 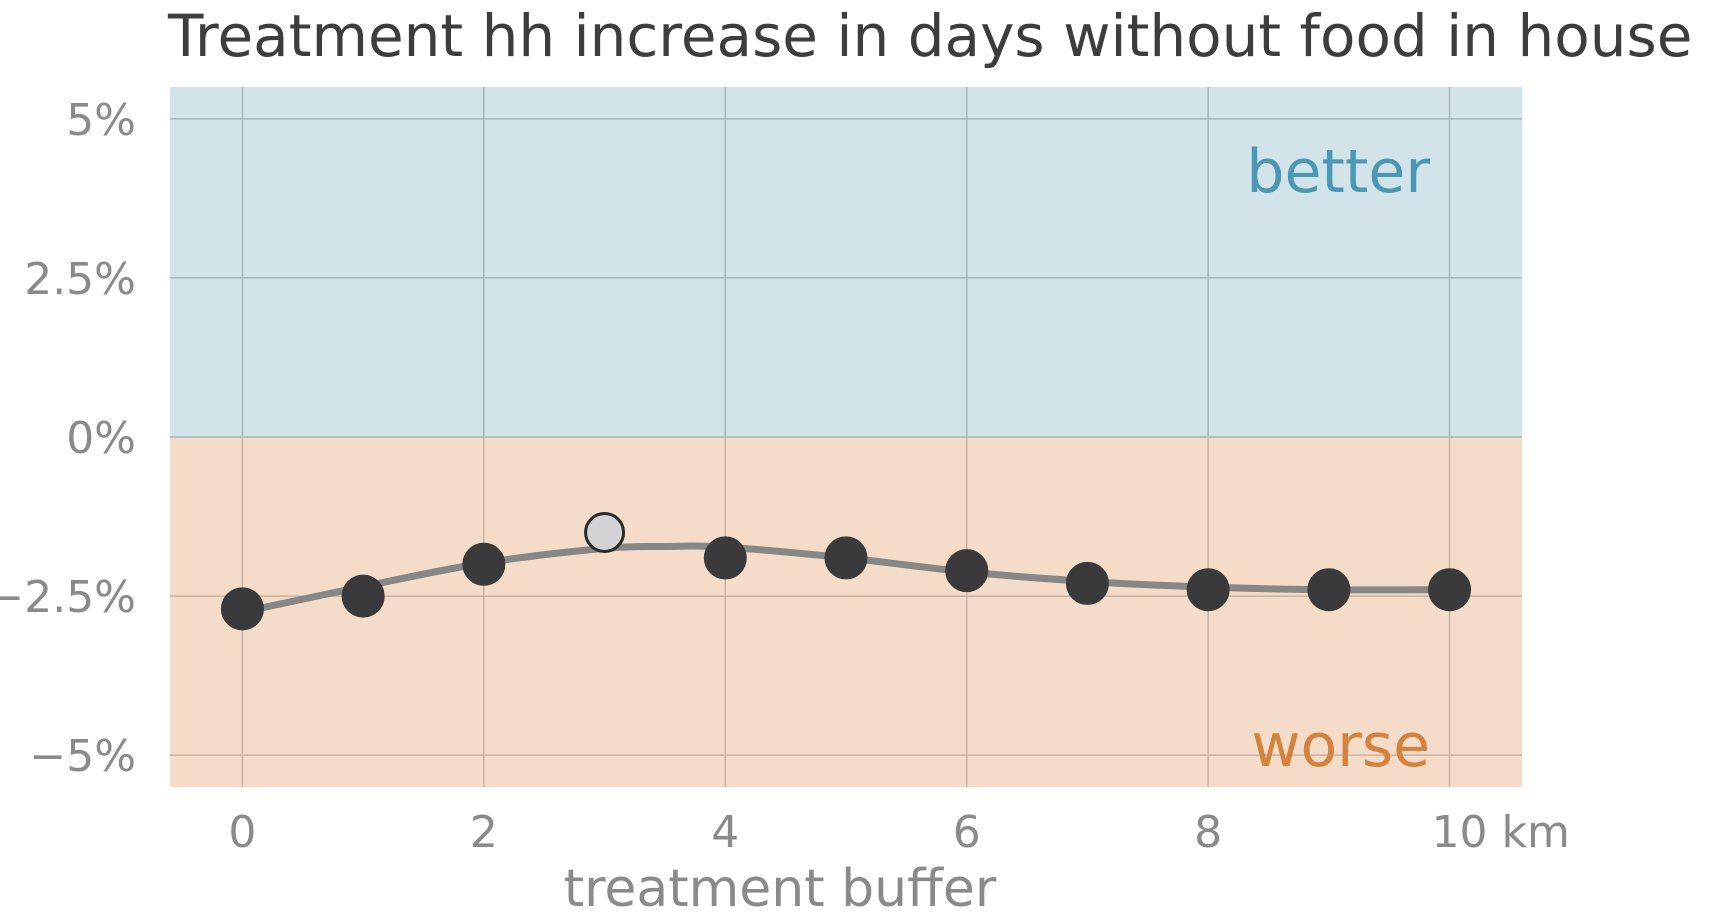 I want to click on y-tick-label: 0%, so click(x=101, y=438).